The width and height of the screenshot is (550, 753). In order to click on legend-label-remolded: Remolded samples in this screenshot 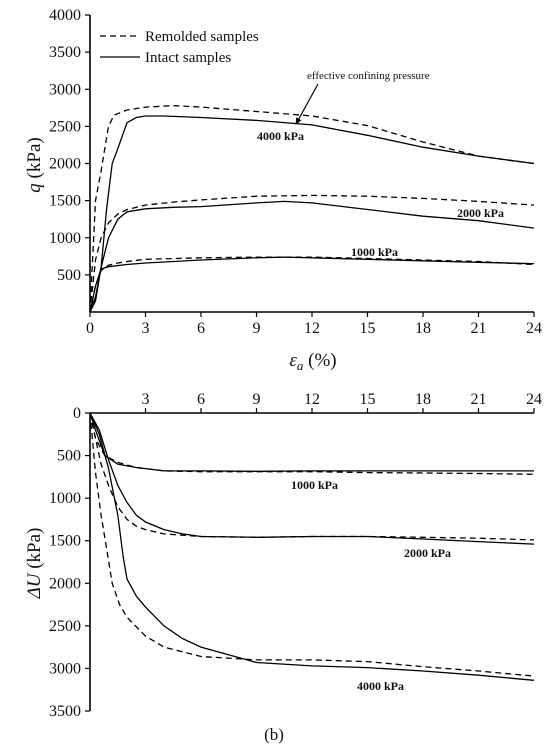, I will do `click(202, 37)`.